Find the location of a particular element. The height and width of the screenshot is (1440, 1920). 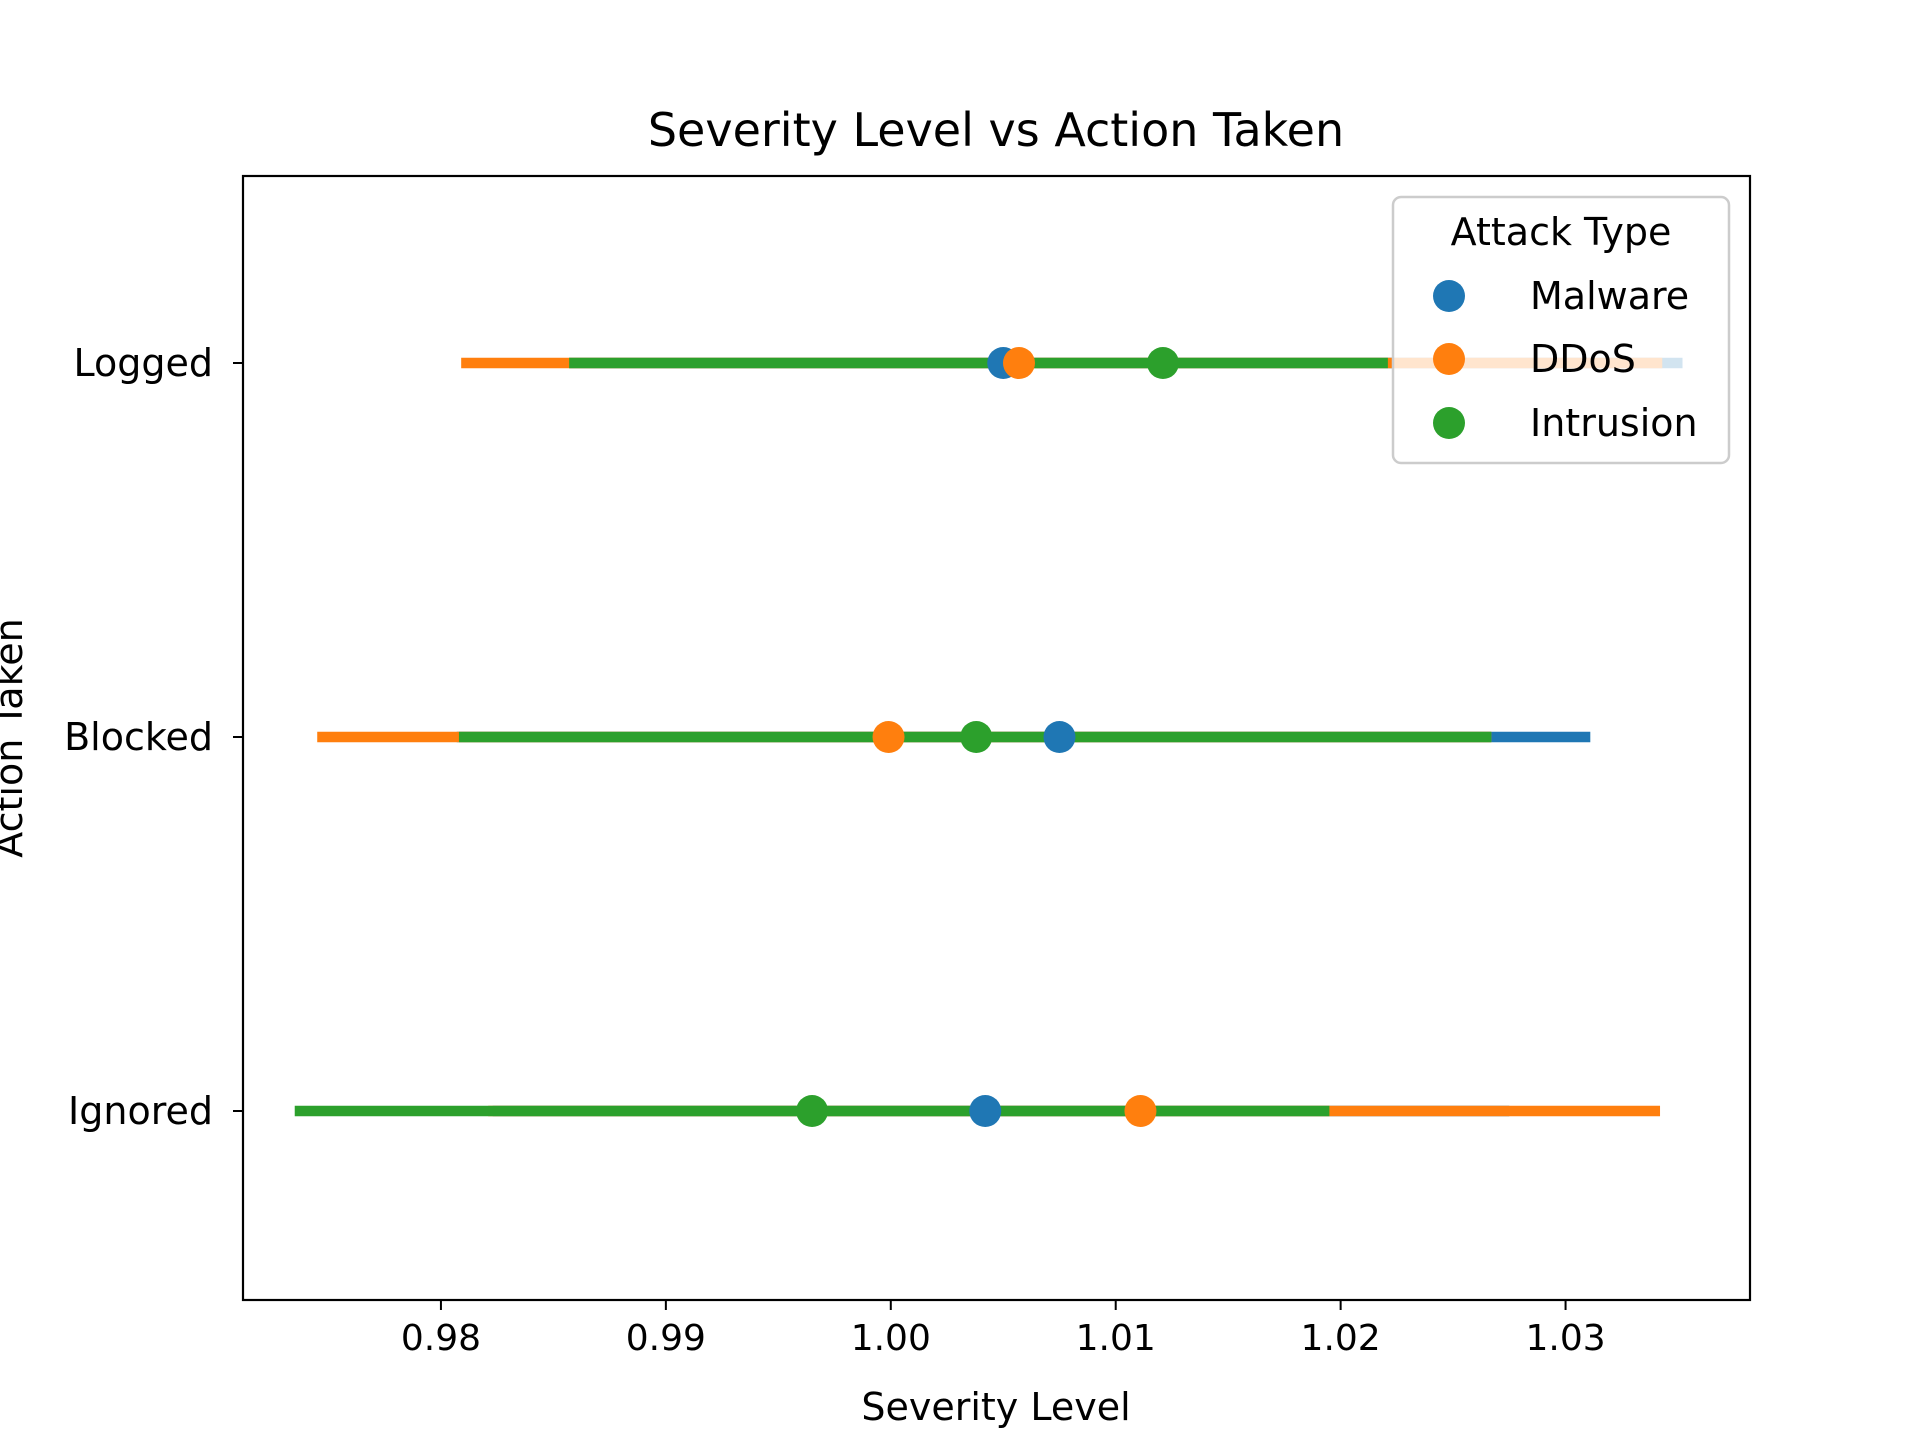

y-axis: Logged Blocked Ignored is located at coordinates (153, 737).